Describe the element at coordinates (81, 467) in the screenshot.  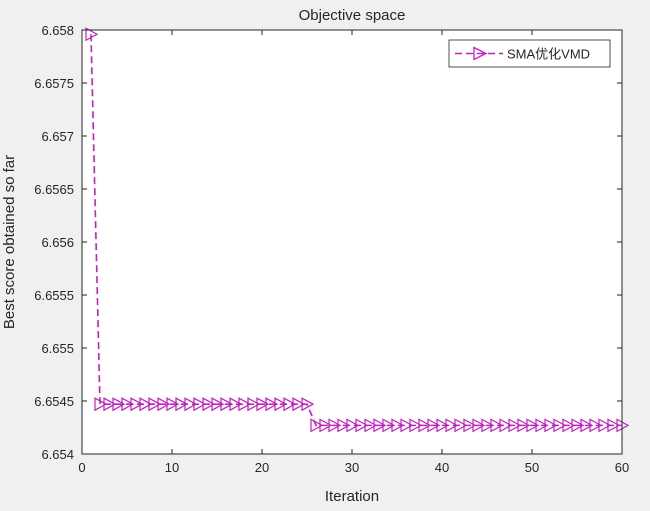
I see `x-tick-label: 0` at that location.